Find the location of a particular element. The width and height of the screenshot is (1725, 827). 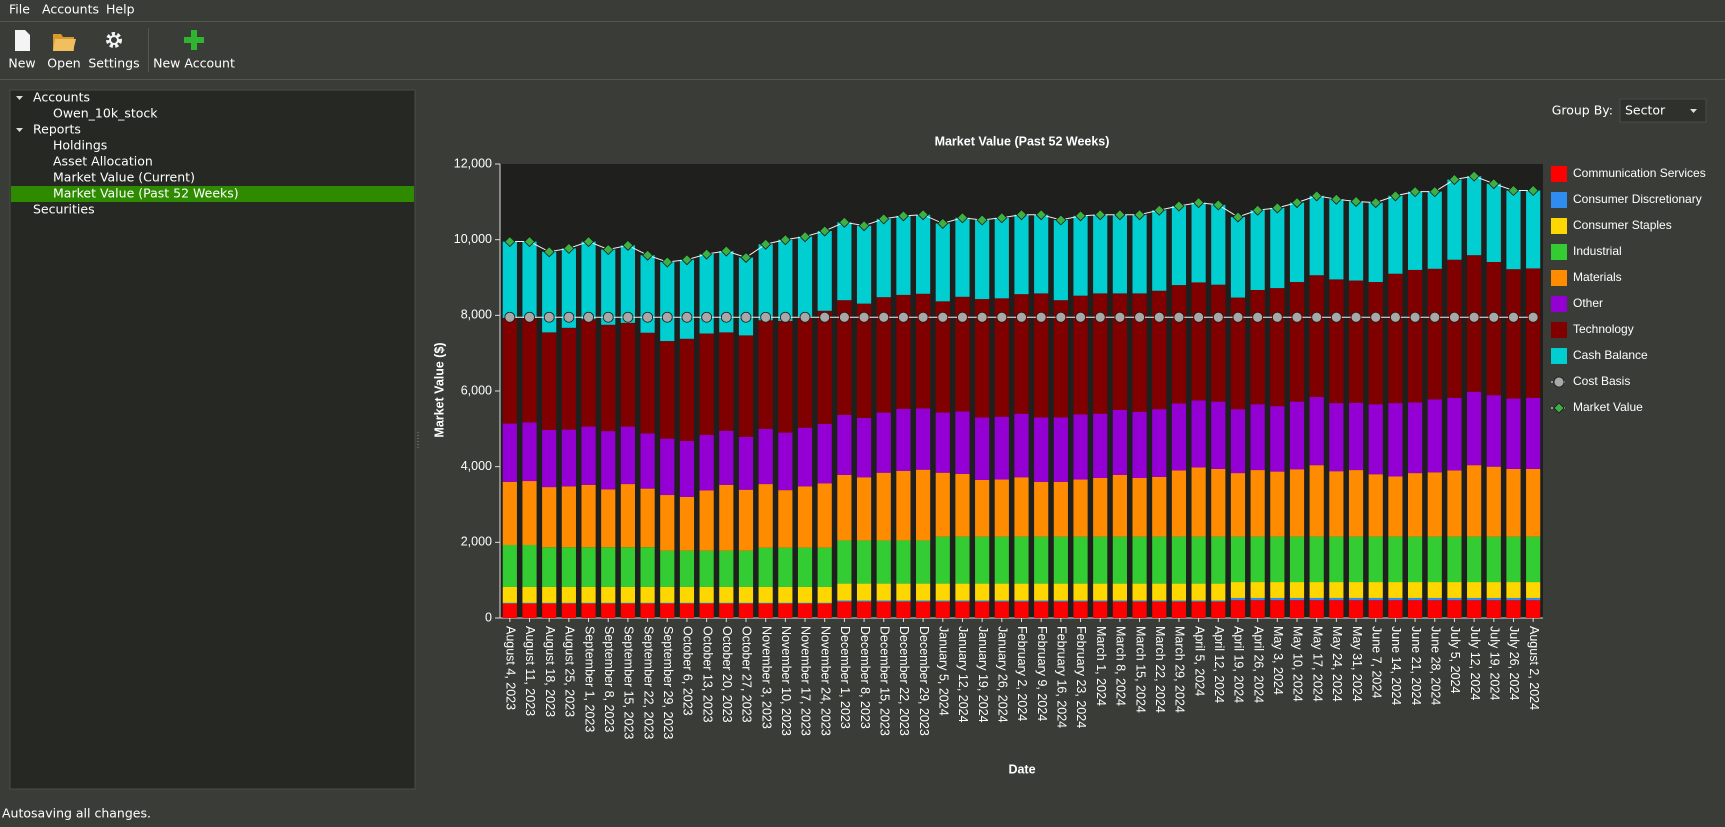

toolbar-button: Settings is located at coordinates (114, 51).